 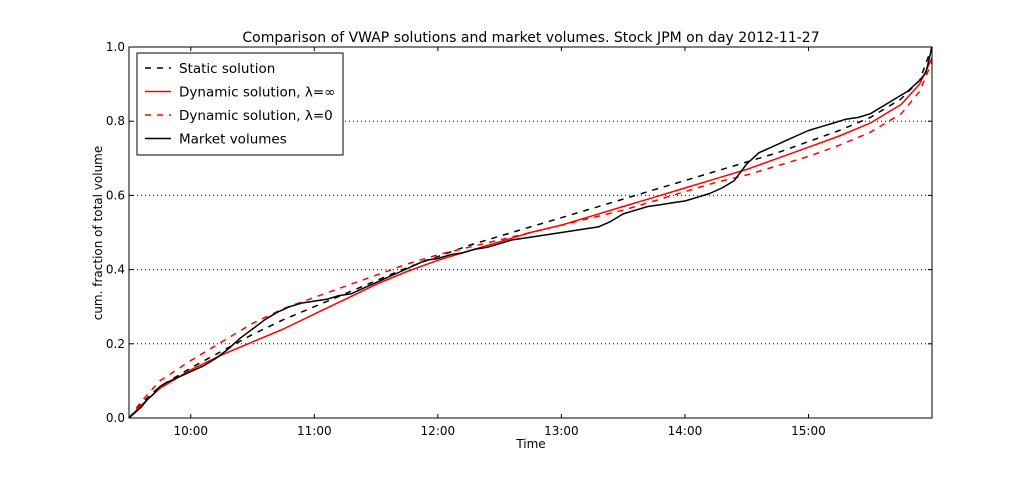 I want to click on y-tick-label: 0.2, so click(x=115, y=344).